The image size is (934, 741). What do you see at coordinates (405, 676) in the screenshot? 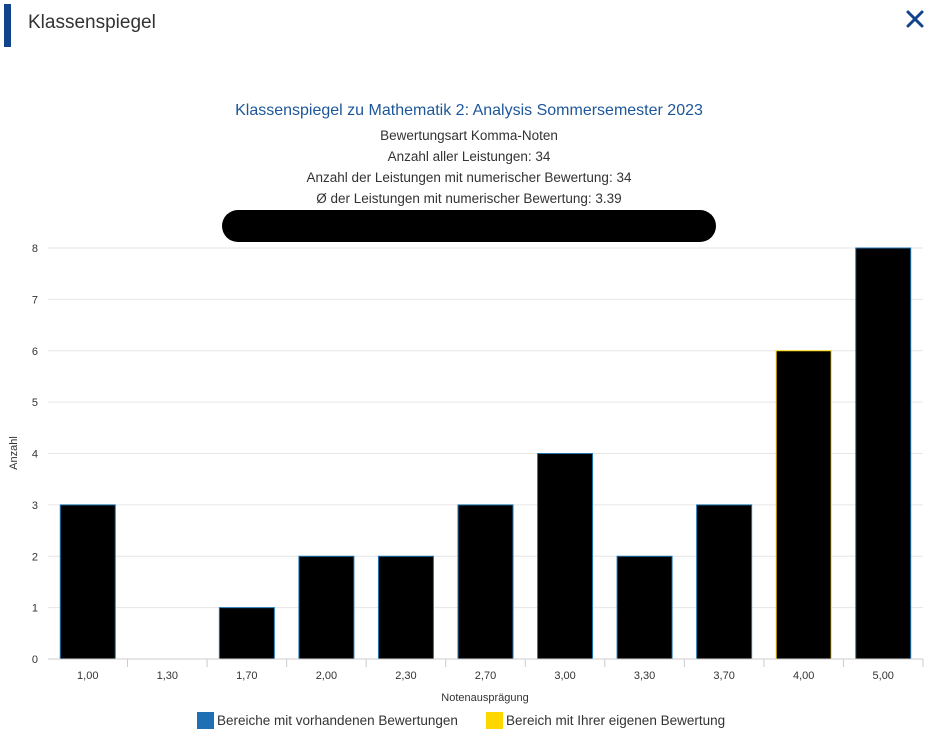
I see `x-tick-label: 2,30` at bounding box center [405, 676].